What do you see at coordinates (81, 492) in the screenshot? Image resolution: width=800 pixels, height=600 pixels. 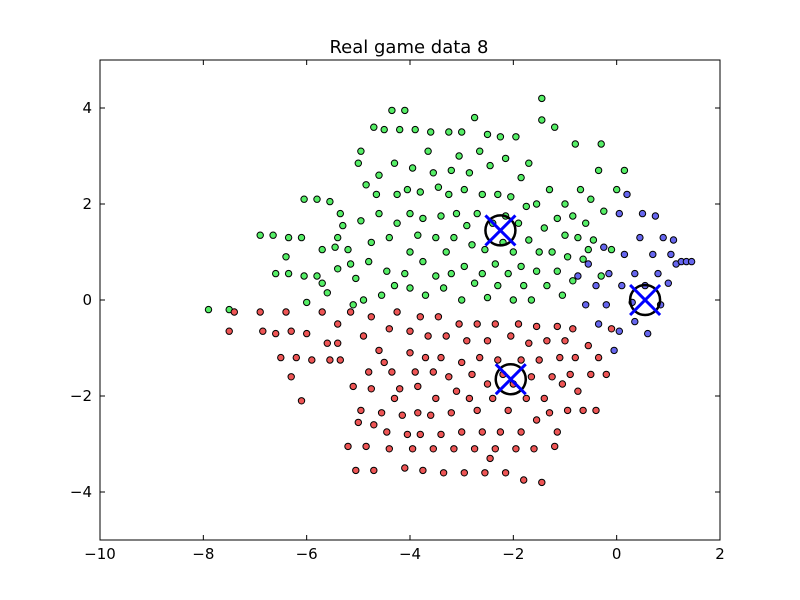 I see `y-tick-label: −4` at bounding box center [81, 492].